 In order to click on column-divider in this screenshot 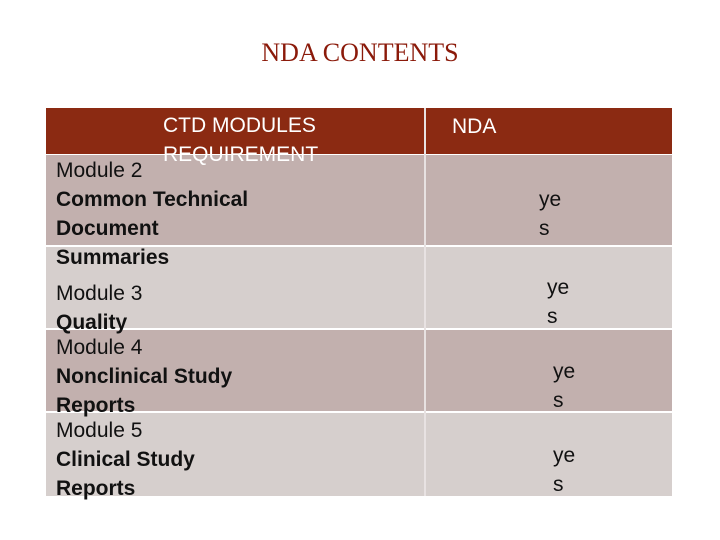, I will do `click(425, 302)`.